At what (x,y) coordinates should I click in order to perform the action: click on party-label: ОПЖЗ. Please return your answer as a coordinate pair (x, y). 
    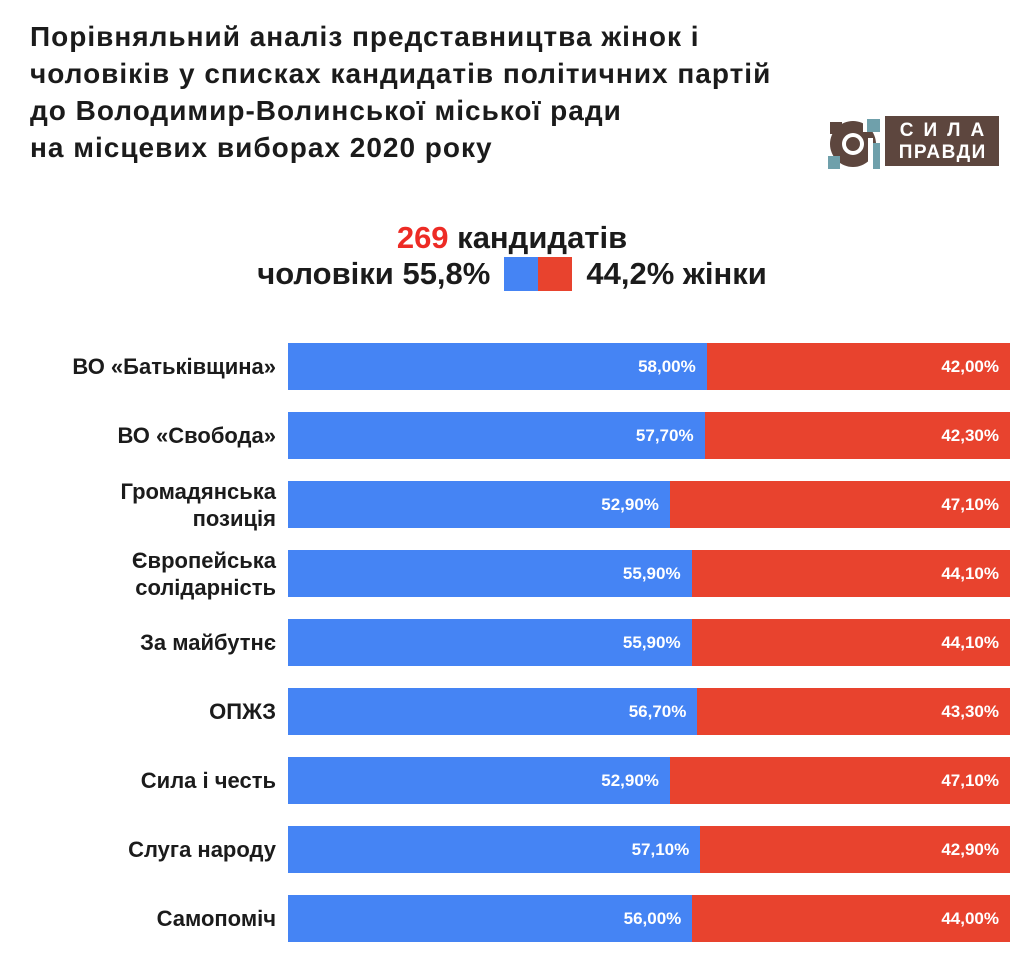
    Looking at the image, I should click on (138, 711).